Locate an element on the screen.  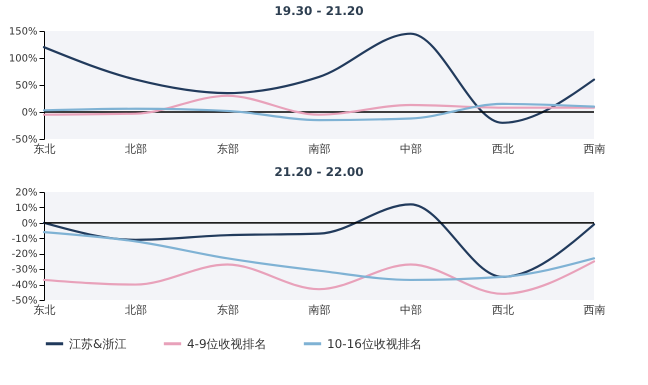
y-tick-label: 50% is located at coordinates (26, 86).